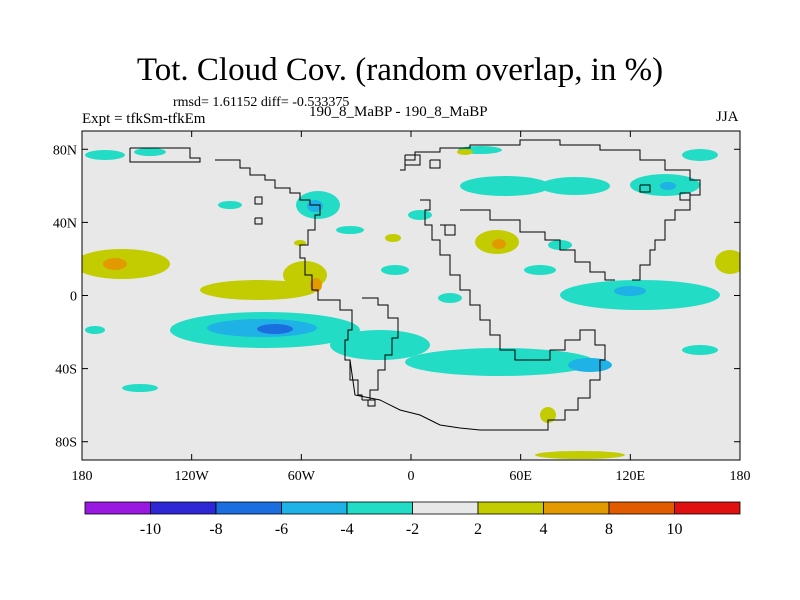 The height and width of the screenshot is (600, 800). I want to click on lon-tick-label: 120E, so click(631, 476).